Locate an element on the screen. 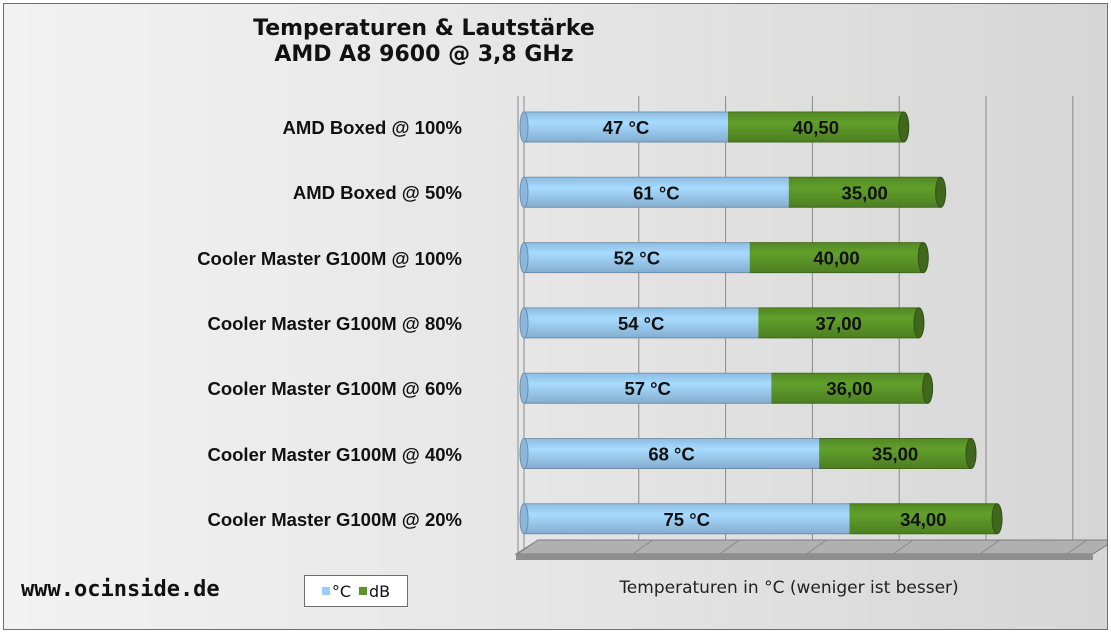 This screenshot has height=633, width=1111. category-label: Cooler Master G100M @ 60% is located at coordinates (334, 389).